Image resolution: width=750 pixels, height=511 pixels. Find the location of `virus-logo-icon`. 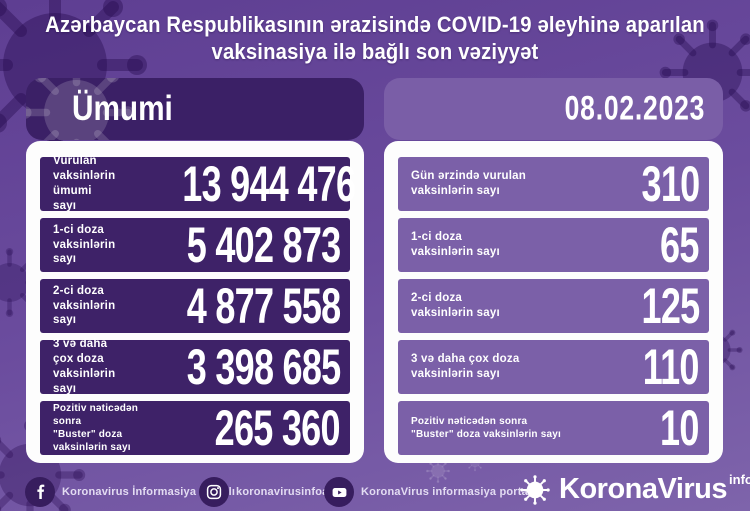

virus-logo-icon is located at coordinates (535, 490).